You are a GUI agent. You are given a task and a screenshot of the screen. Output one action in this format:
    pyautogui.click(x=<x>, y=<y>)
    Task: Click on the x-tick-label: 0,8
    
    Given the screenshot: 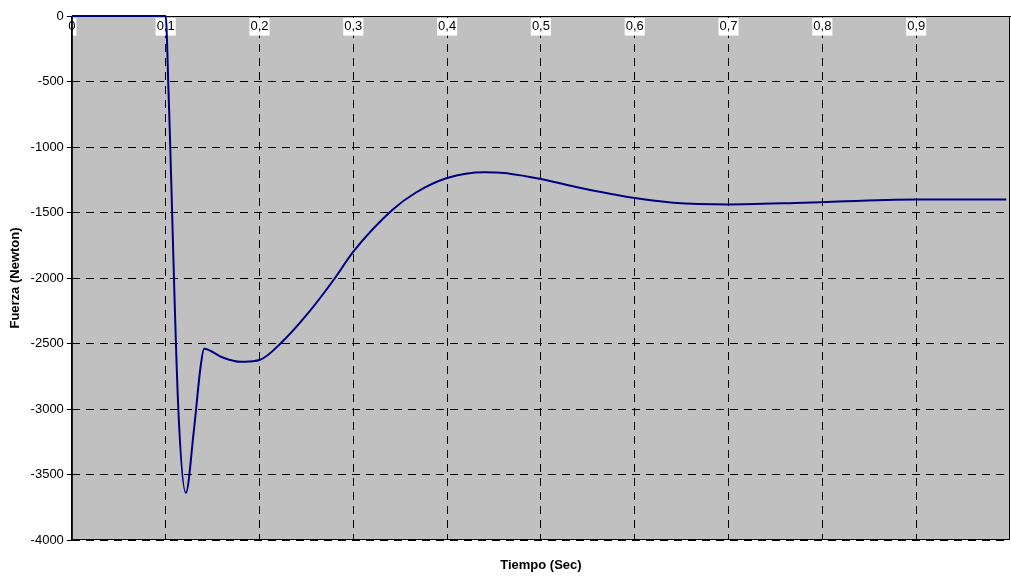 What is the action you would take?
    pyautogui.click(x=822, y=26)
    